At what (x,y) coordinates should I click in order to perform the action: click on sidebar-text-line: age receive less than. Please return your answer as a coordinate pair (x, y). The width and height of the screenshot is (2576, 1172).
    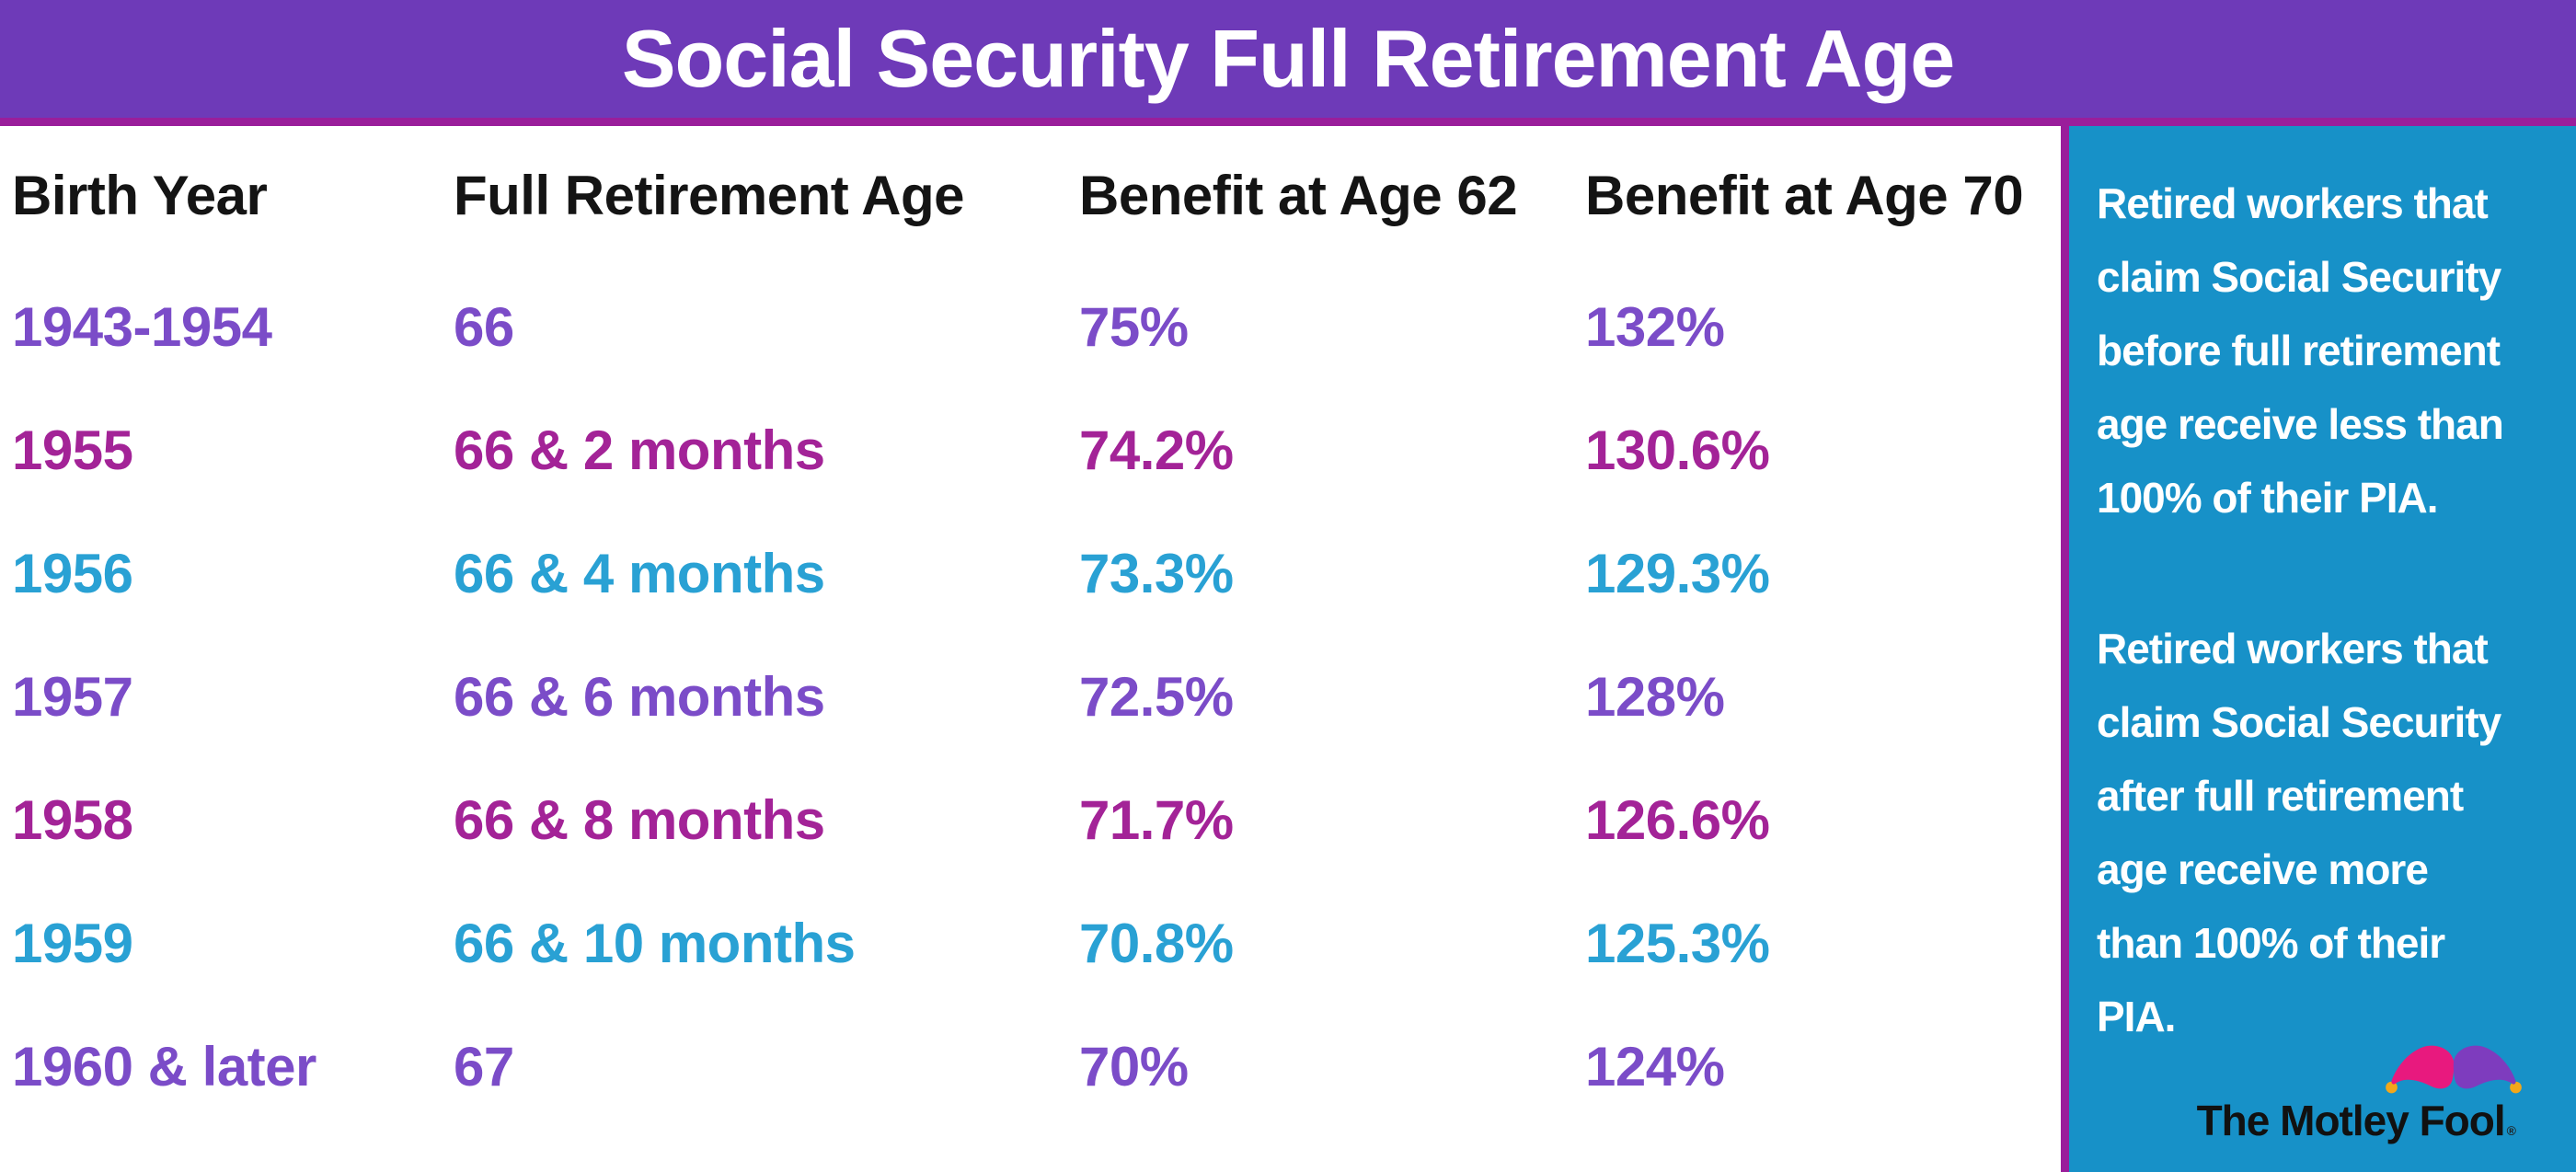
    Looking at the image, I should click on (2300, 424).